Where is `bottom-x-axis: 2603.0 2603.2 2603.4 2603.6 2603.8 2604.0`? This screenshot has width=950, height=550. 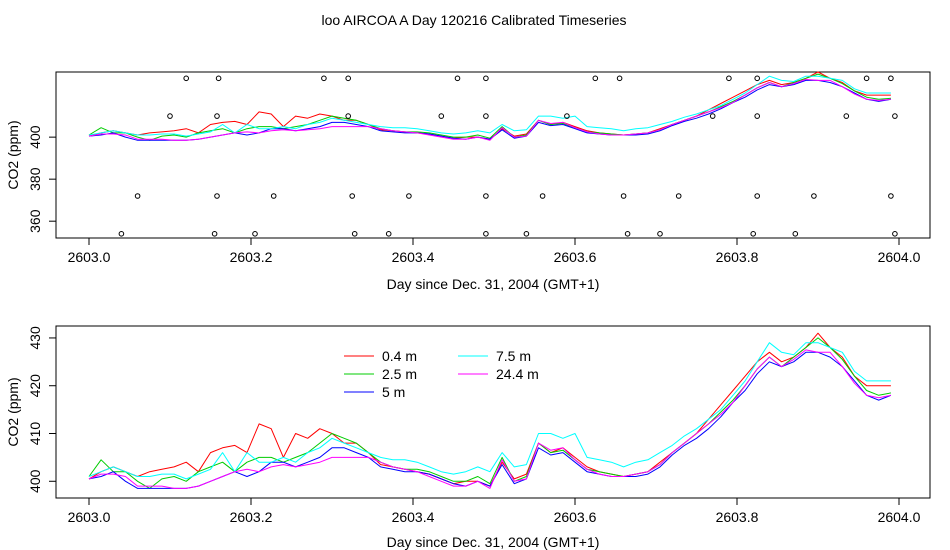 bottom-x-axis: 2603.0 2603.2 2603.4 2603.6 2603.8 2604.0 is located at coordinates (494, 511).